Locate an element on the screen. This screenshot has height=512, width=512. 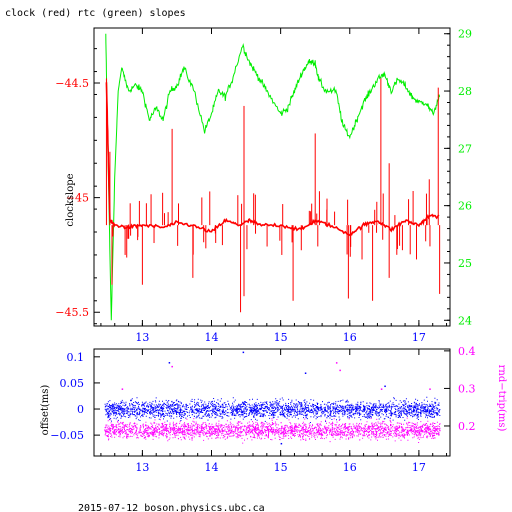
left-tick-label: −44.5 is located at coordinates (72, 83).